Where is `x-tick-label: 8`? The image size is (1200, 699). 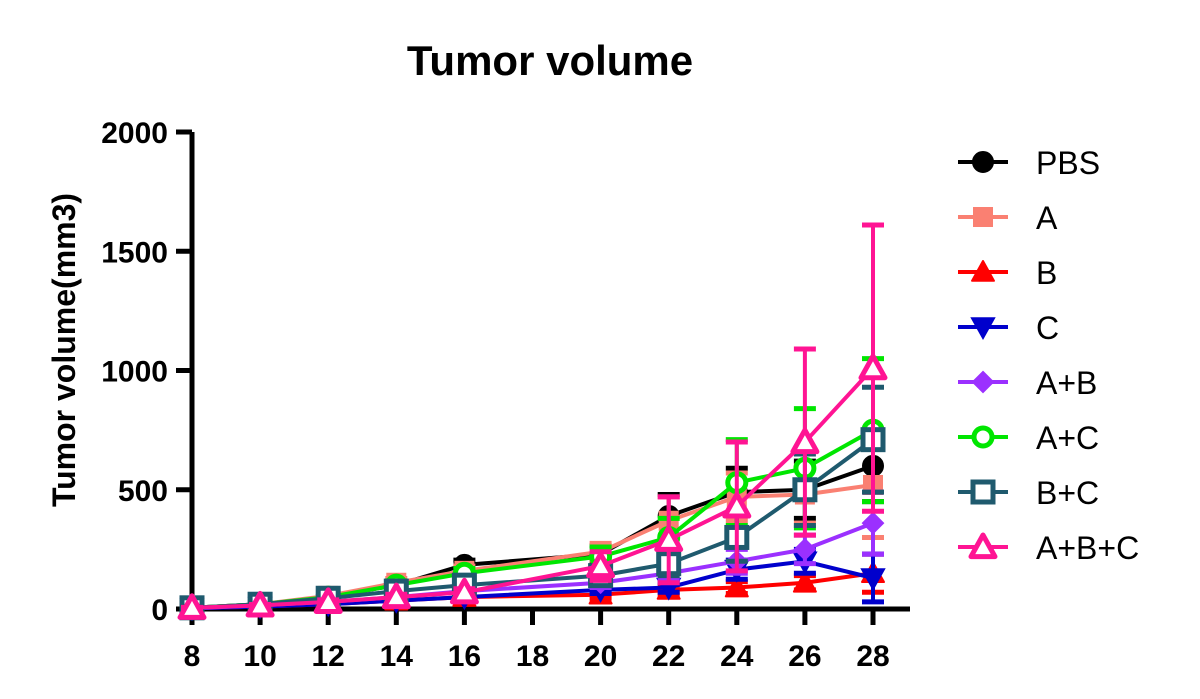 x-tick-label: 8 is located at coordinates (192, 656).